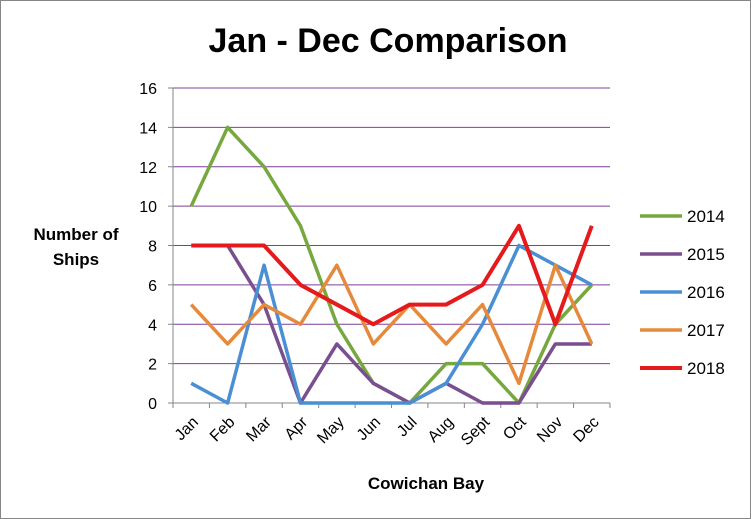 This screenshot has height=519, width=751. What do you see at coordinates (187, 429) in the screenshot?
I see `x-tick-label: Jan` at bounding box center [187, 429].